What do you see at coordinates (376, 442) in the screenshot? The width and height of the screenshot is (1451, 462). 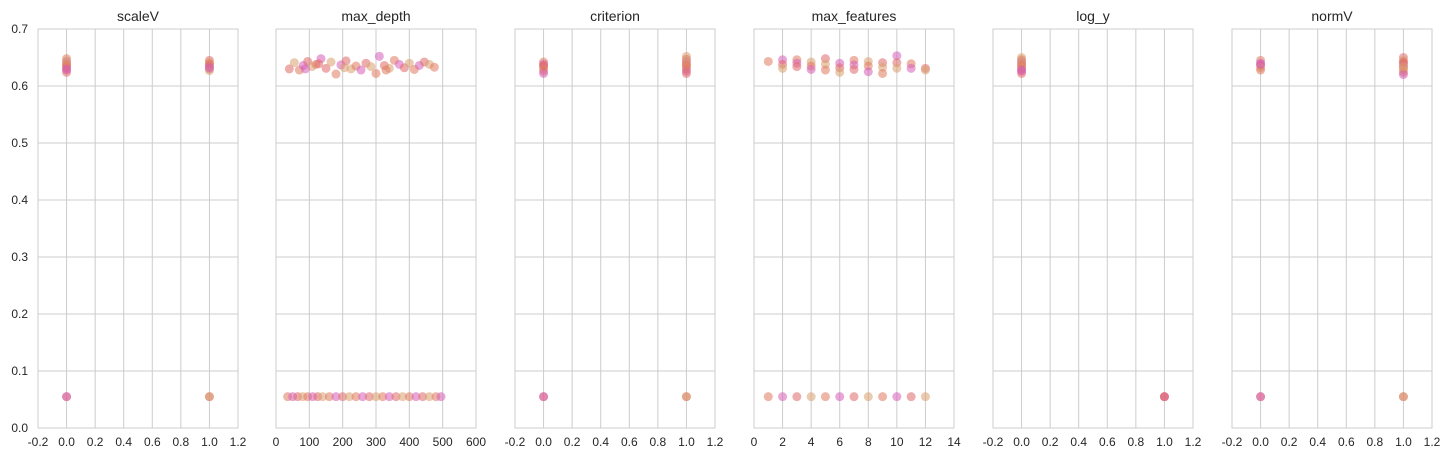 I see `x-tick-label: 300` at bounding box center [376, 442].